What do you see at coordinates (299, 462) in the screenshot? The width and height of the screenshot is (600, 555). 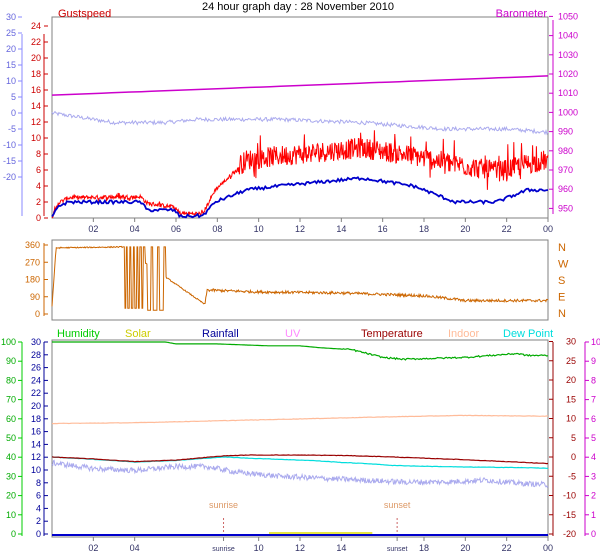 I see `dew-point-series` at bounding box center [299, 462].